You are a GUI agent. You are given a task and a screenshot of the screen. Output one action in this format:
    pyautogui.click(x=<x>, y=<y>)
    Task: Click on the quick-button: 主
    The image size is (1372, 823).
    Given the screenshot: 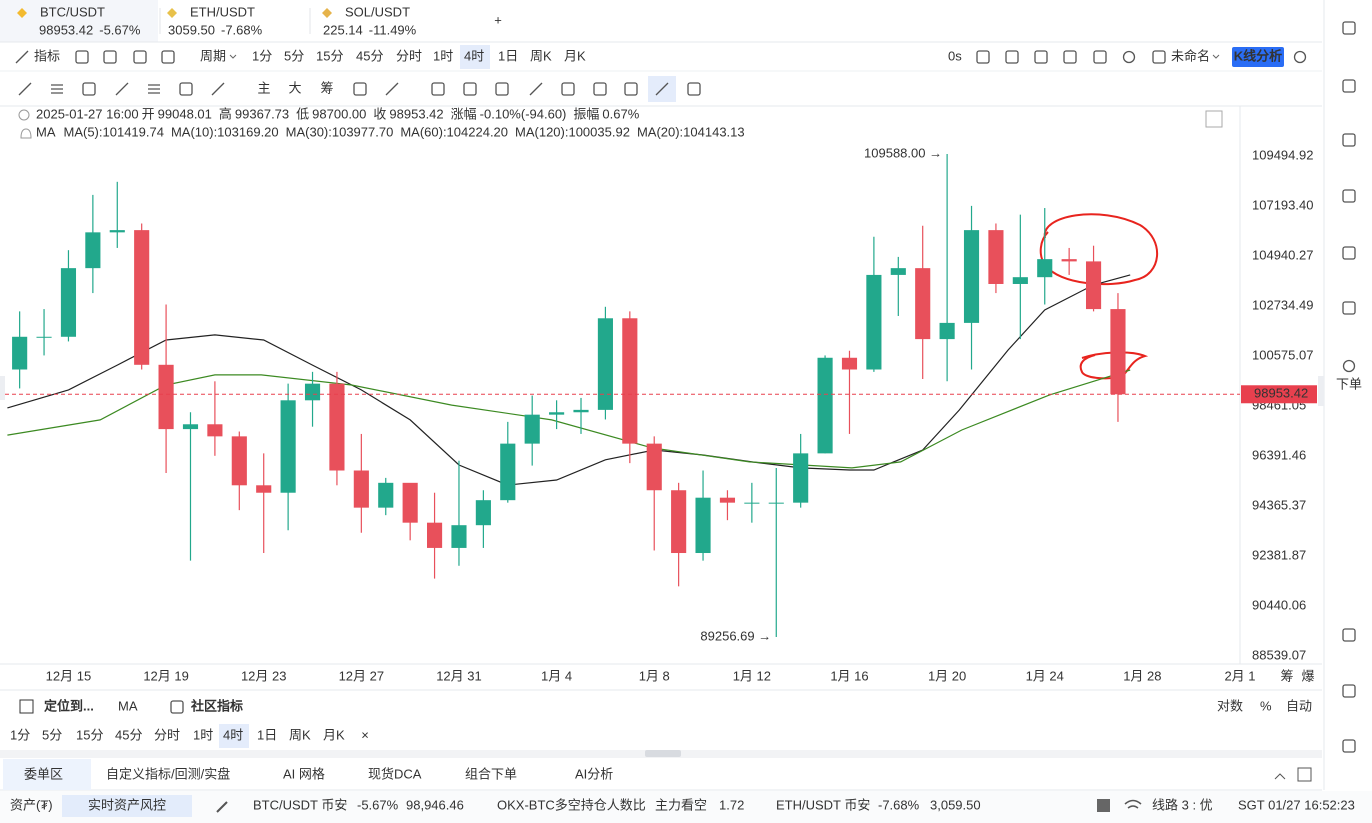 What is the action you would take?
    pyautogui.click(x=263, y=87)
    